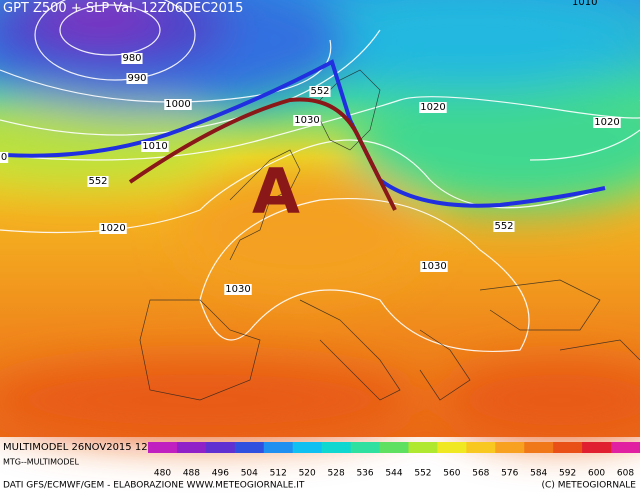 This screenshot has height=493, width=640. I want to click on colorbar-label: 576, so click(509, 474).